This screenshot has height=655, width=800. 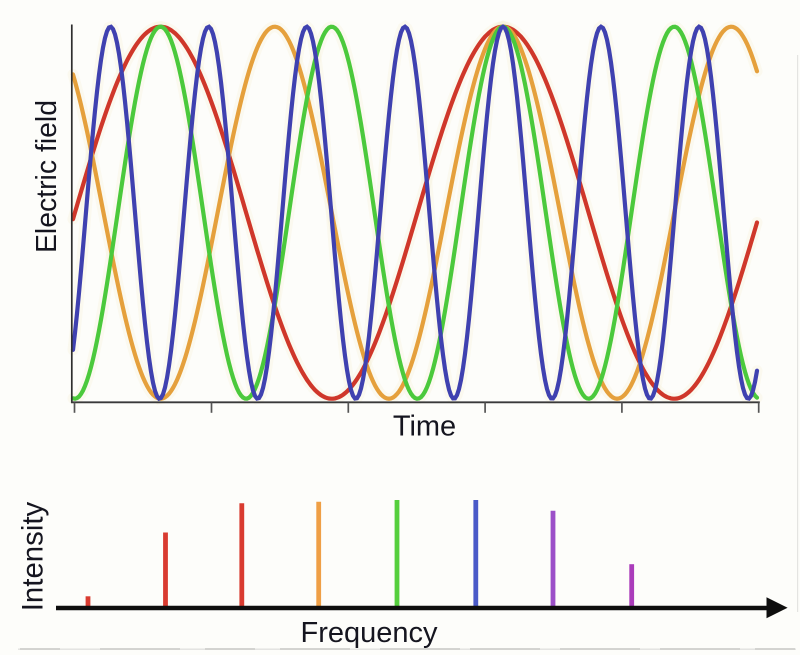 I want to click on svg-text: Intensity, so click(x=33, y=556).